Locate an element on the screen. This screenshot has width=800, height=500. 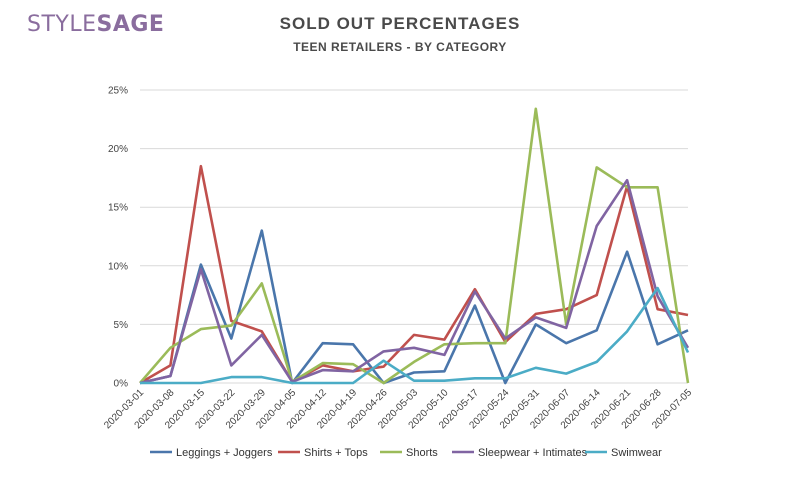
y-tick-label: 10% is located at coordinates (118, 266).